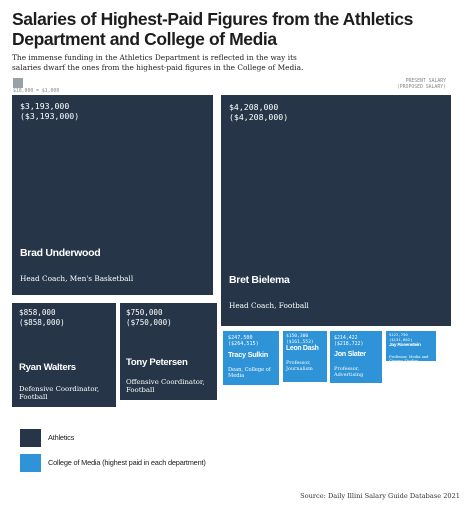  I want to click on present-salary: $247,500, so click(240, 338).